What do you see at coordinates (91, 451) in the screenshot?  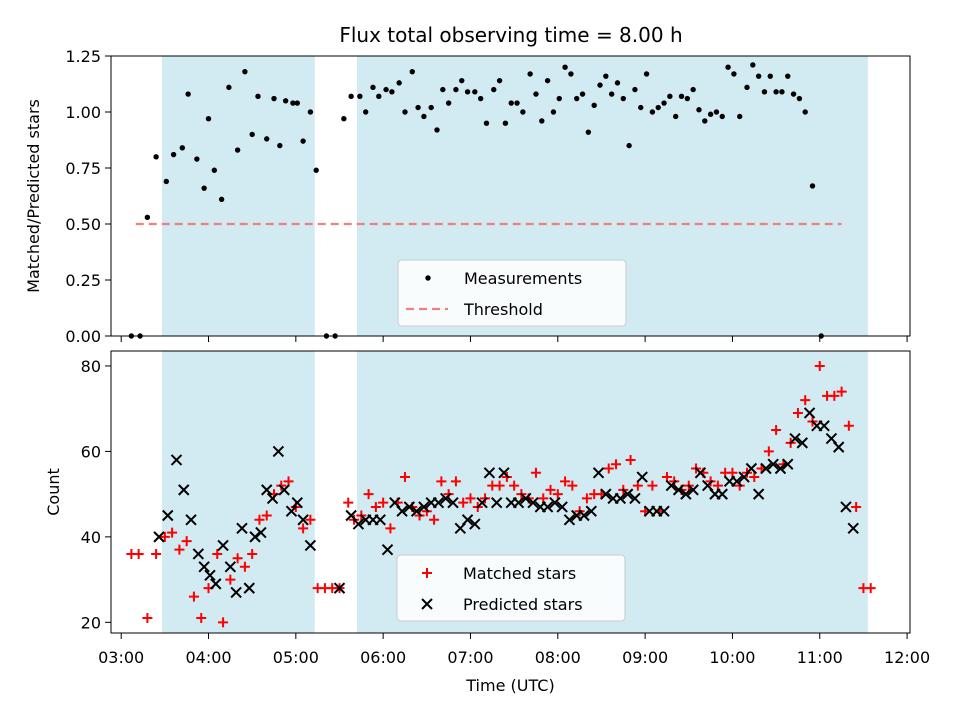 I see `bottom-y-tick-label: 60` at bounding box center [91, 451].